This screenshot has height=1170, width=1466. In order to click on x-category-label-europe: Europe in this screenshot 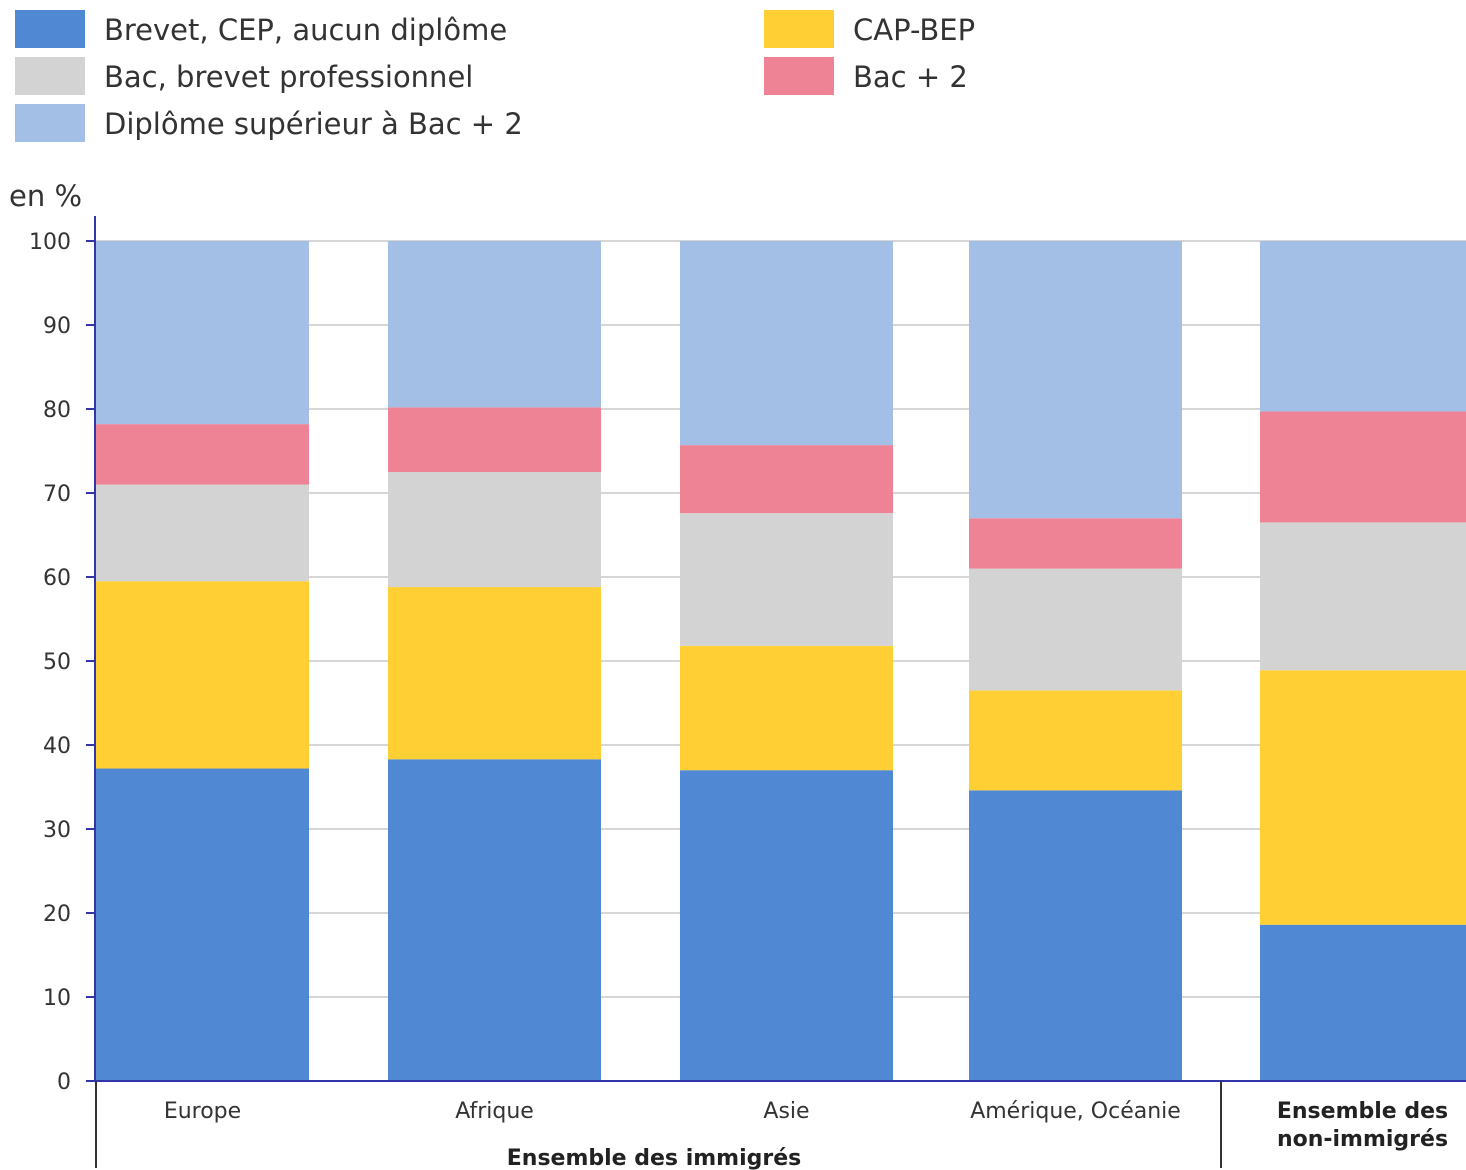, I will do `click(202, 1111)`.